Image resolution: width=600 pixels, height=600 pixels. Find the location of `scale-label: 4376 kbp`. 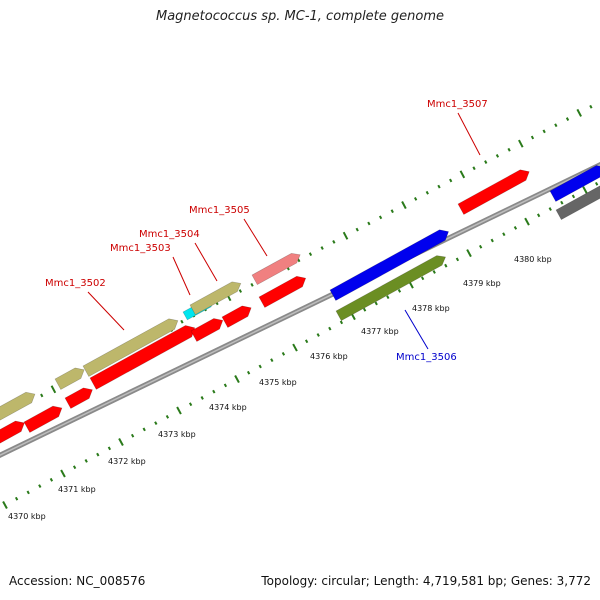

scale-label: 4376 kbp is located at coordinates (329, 356).